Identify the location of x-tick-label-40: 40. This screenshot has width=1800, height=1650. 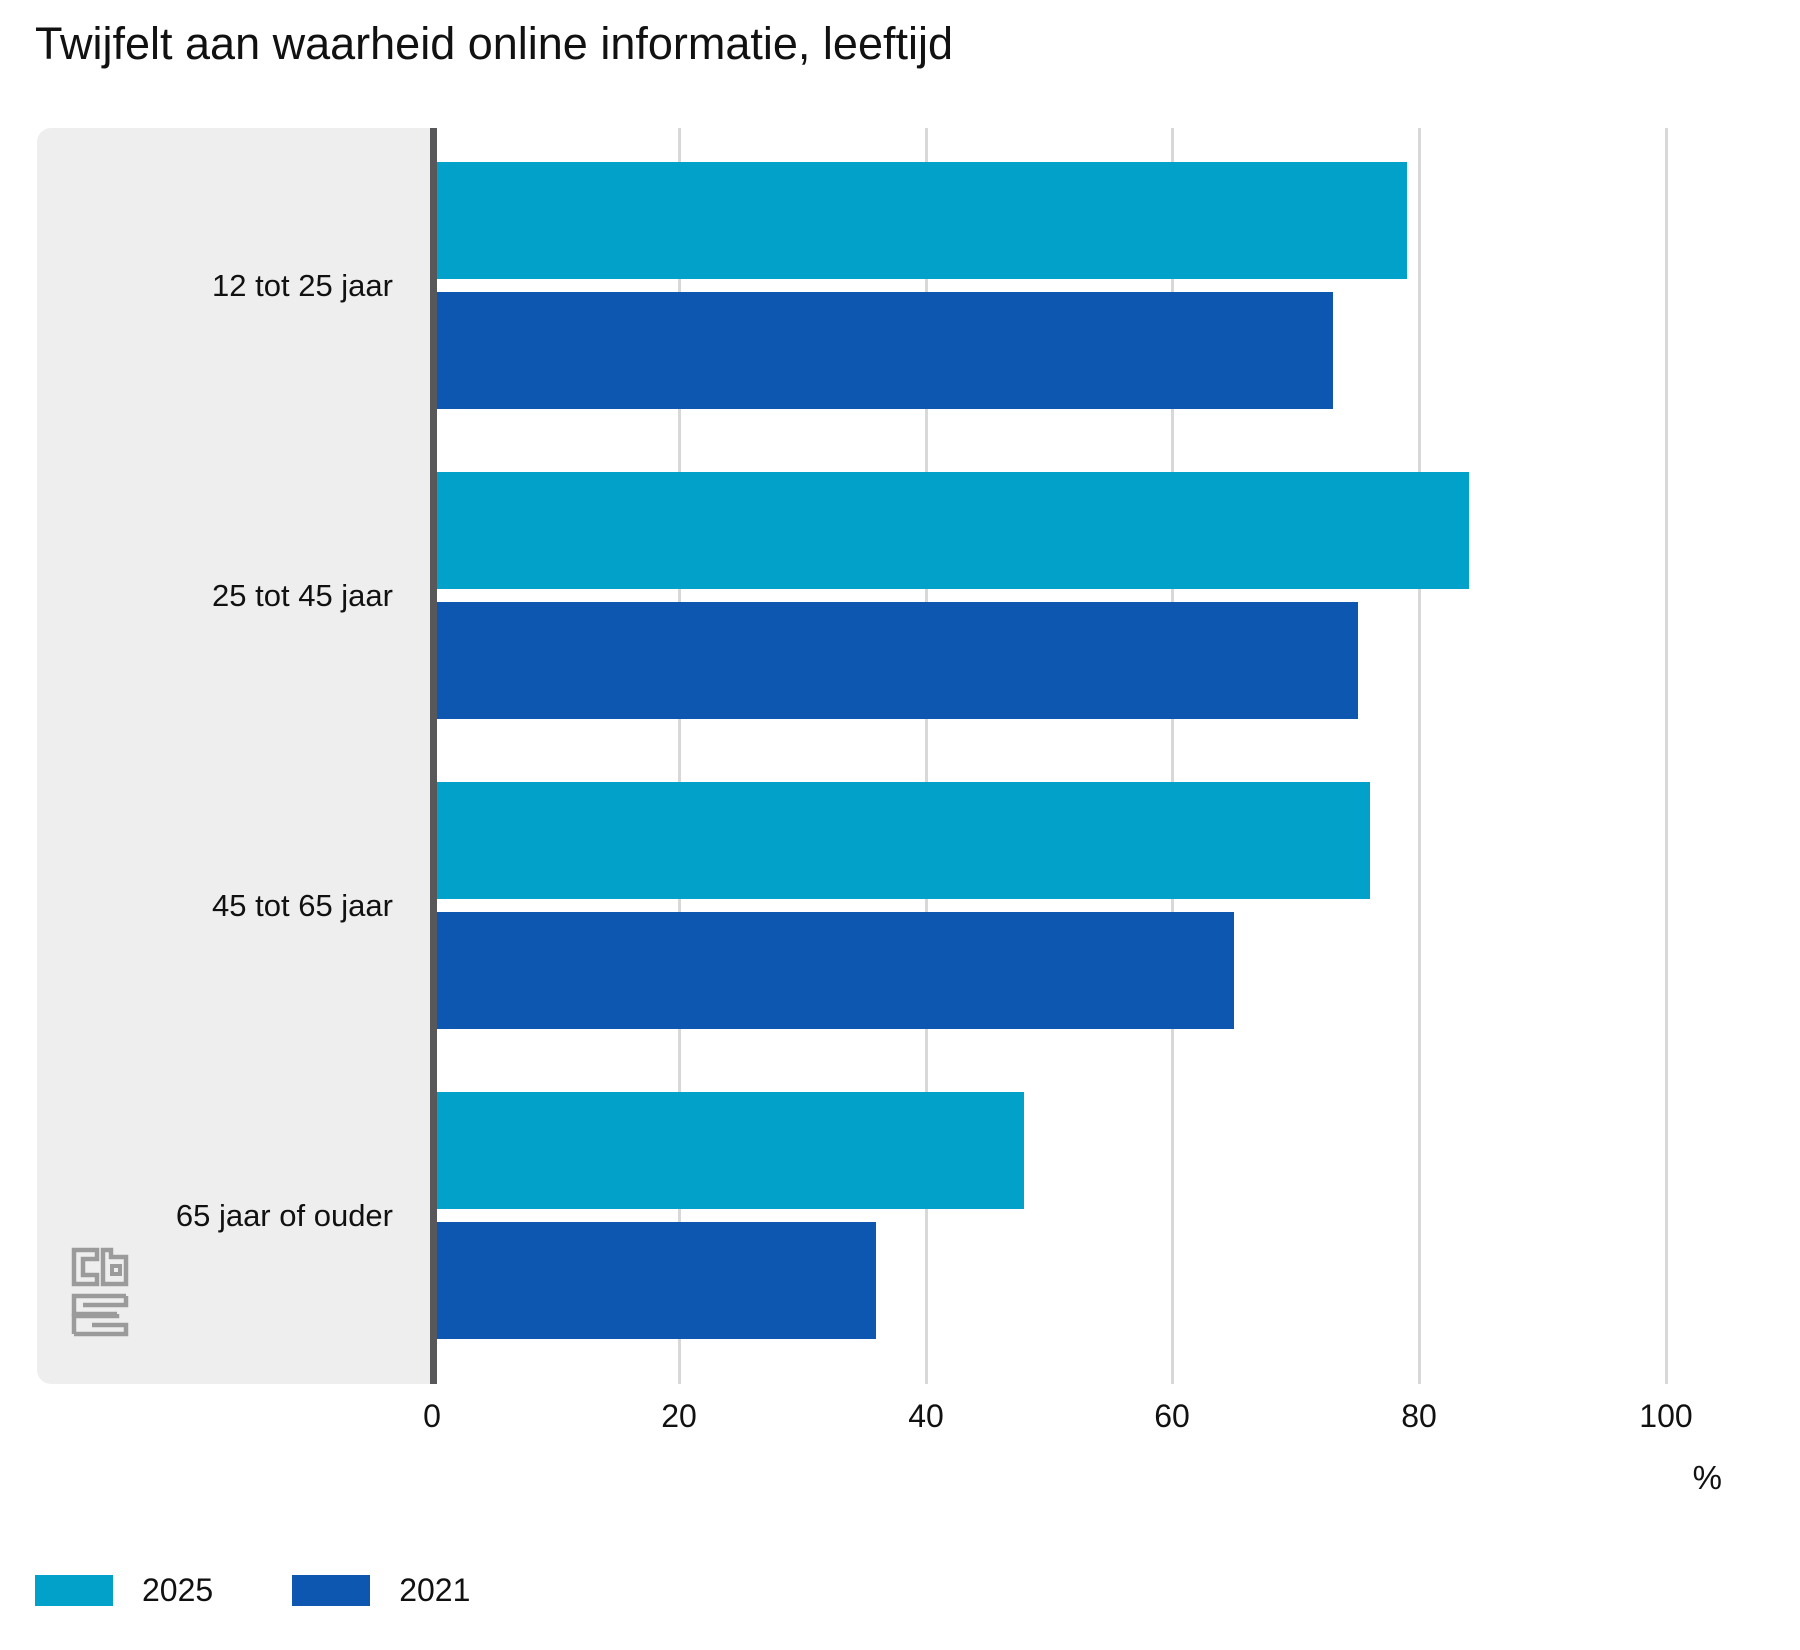
(926, 1416).